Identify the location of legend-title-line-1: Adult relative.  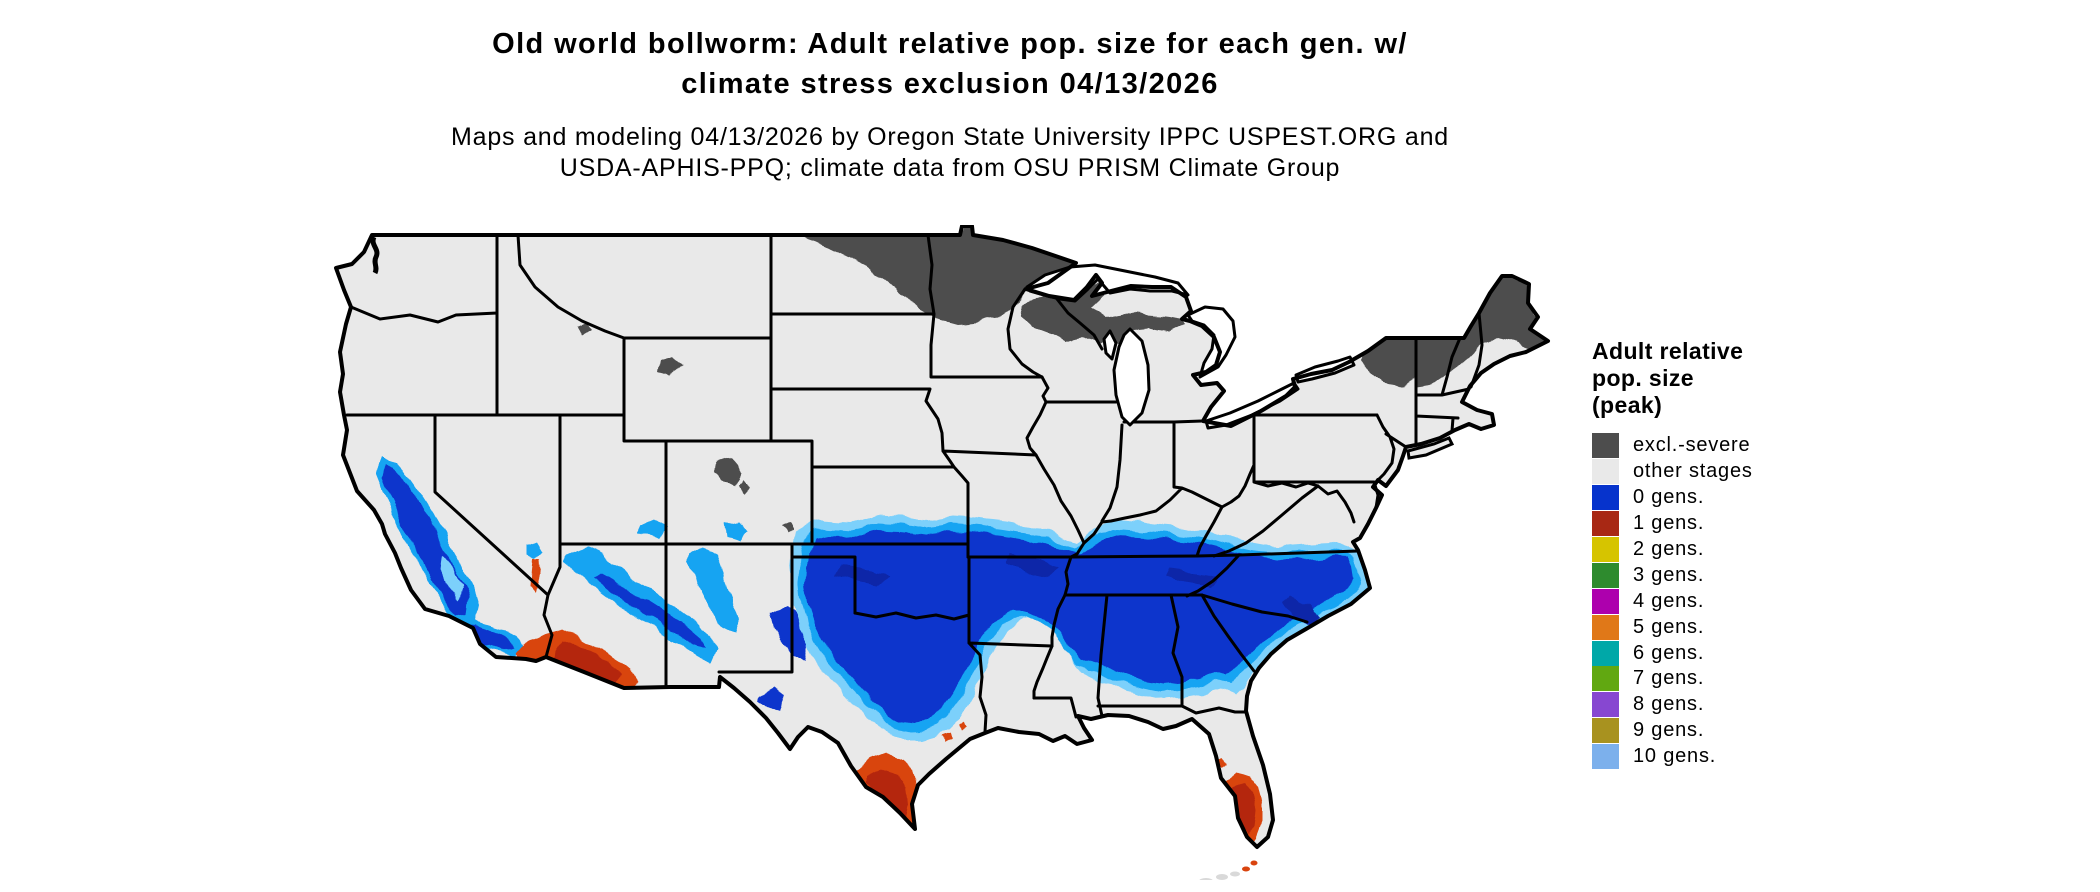
(1668, 351).